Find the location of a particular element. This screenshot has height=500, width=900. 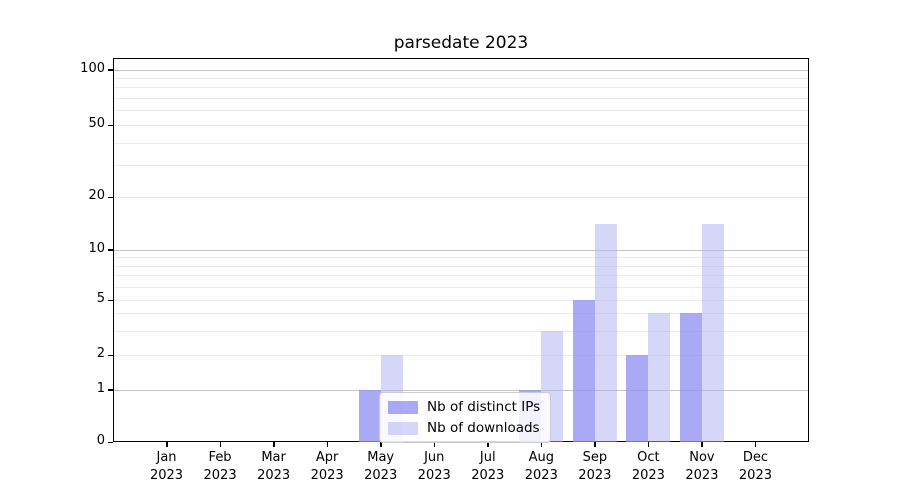

x-tick-label-jun: Jun 2023 is located at coordinates (434, 466).